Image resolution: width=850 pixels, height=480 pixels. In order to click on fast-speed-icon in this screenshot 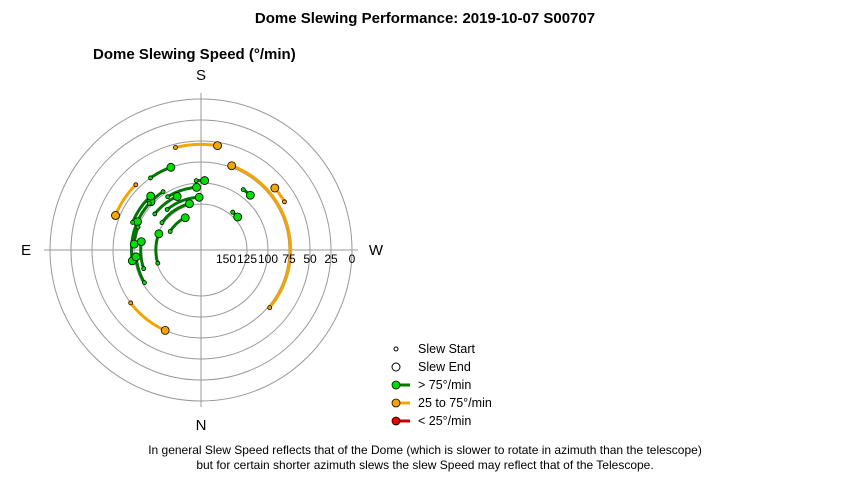, I will do `click(400, 385)`.